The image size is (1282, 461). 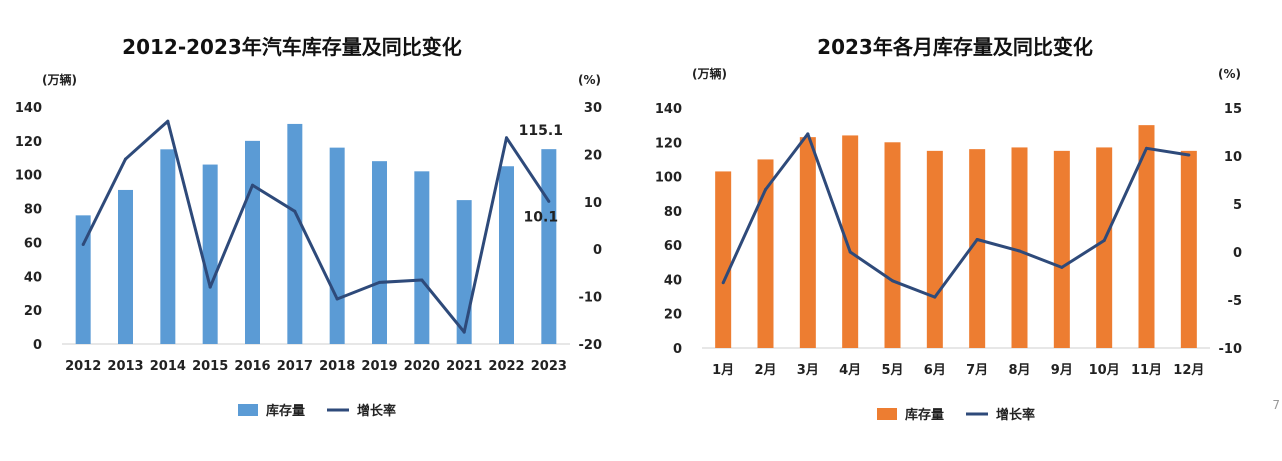 I want to click on y-tick-label: 140, so click(x=28, y=108).